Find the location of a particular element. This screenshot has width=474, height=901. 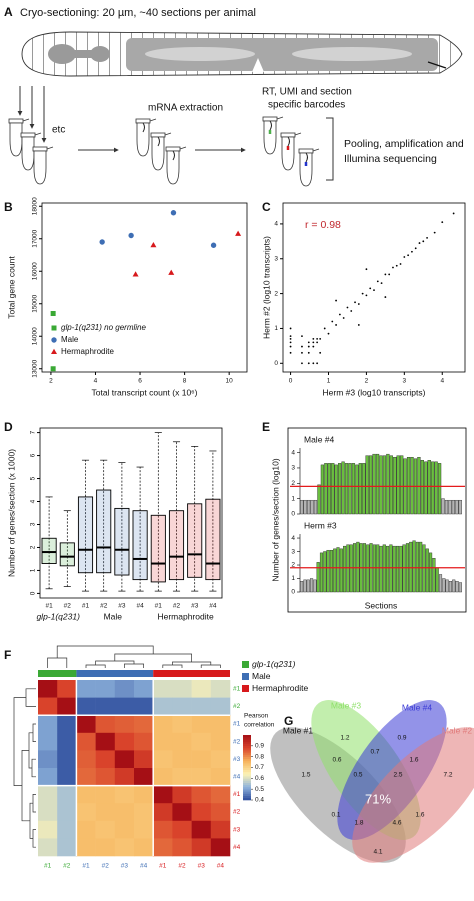

y-tick-label: 1 is located at coordinates (293, 578).